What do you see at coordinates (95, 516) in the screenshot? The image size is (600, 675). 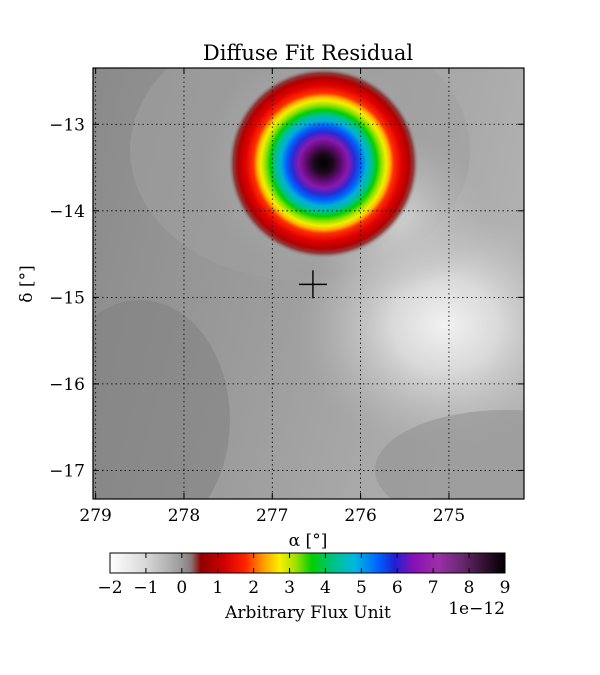 I see `x-tick-label: 279` at bounding box center [95, 516].